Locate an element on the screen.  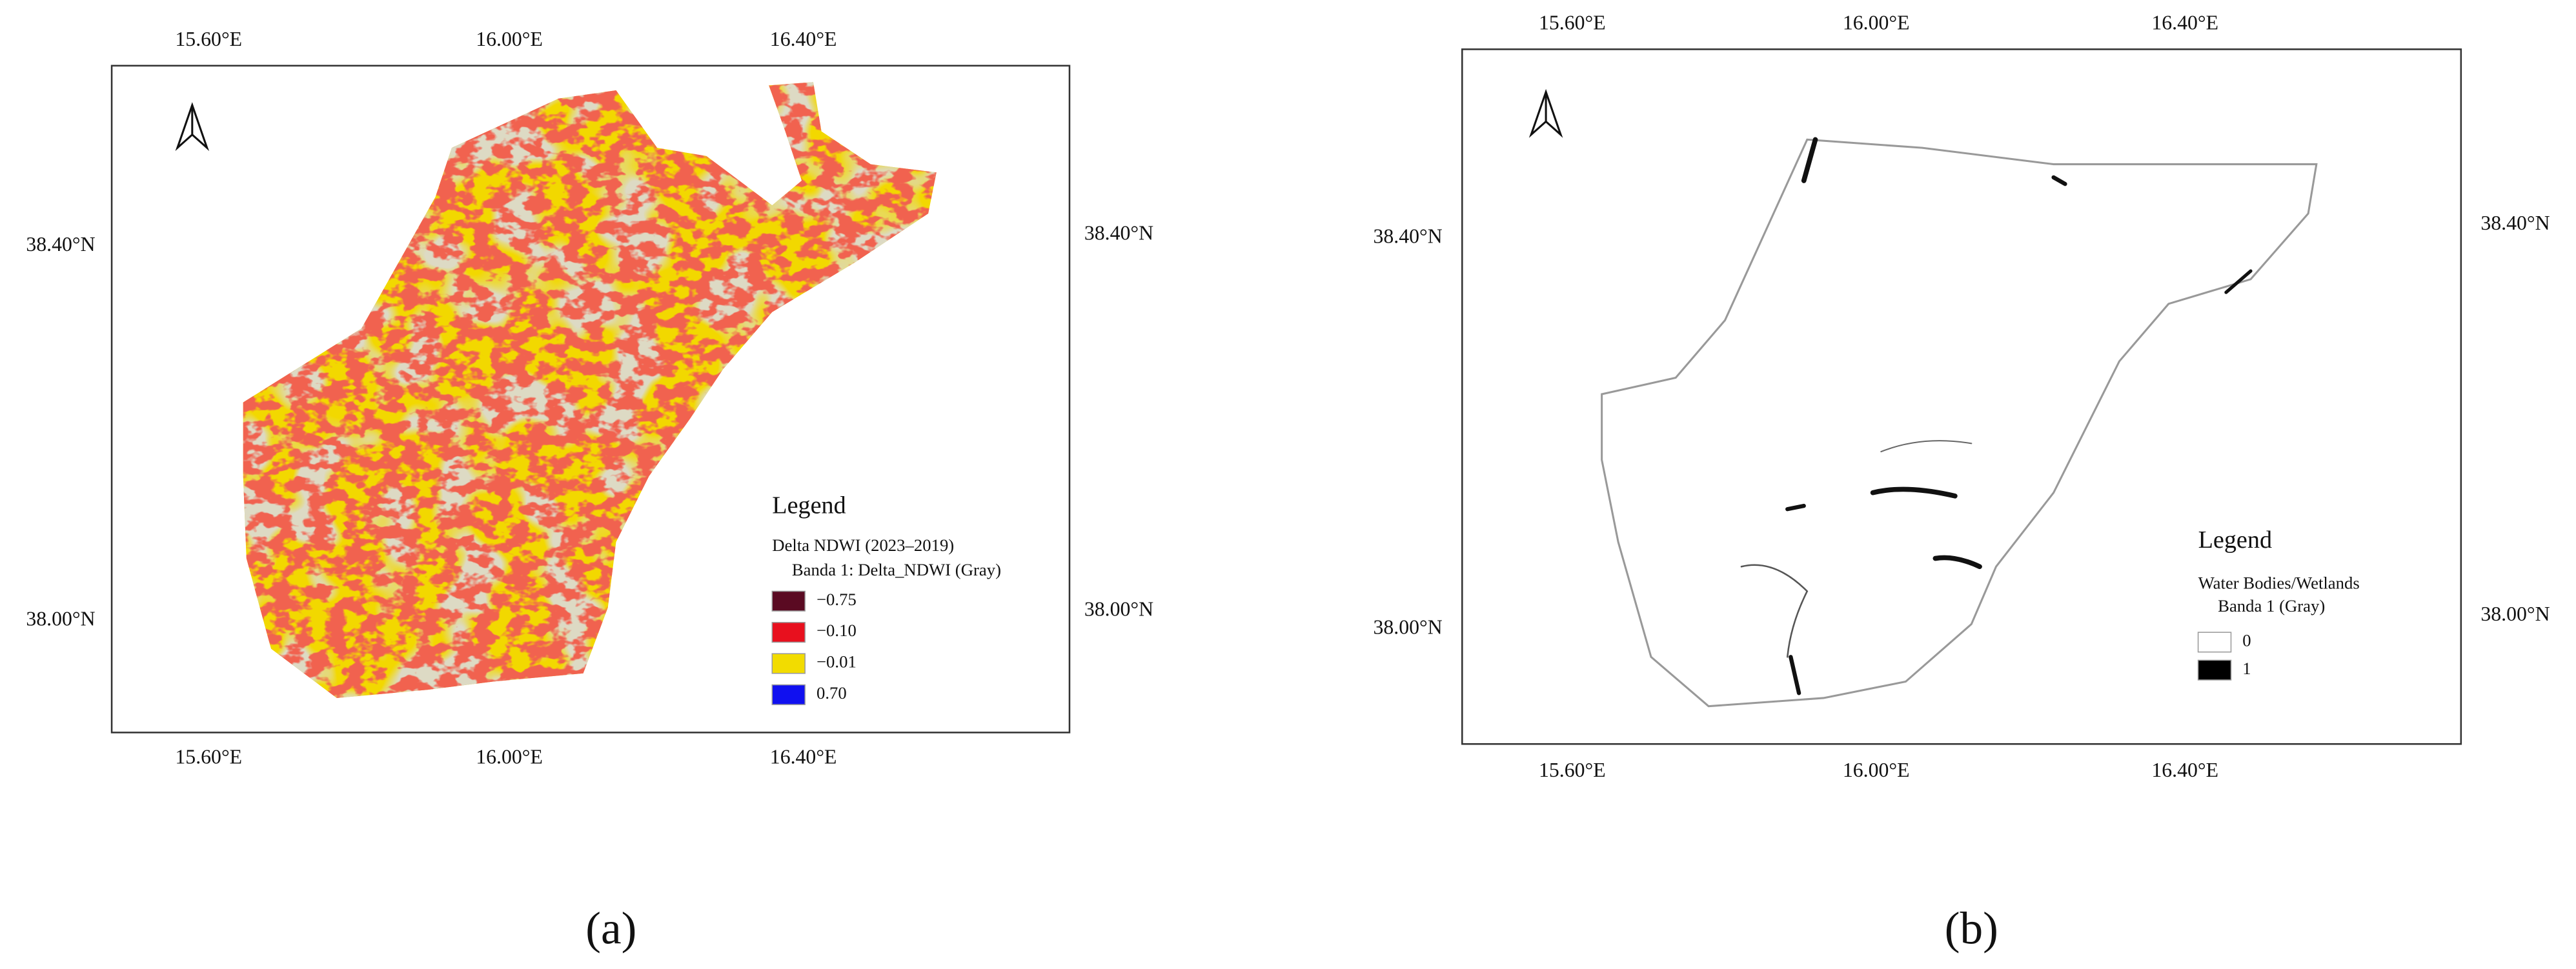
legend-label: 0.70 is located at coordinates (831, 693).